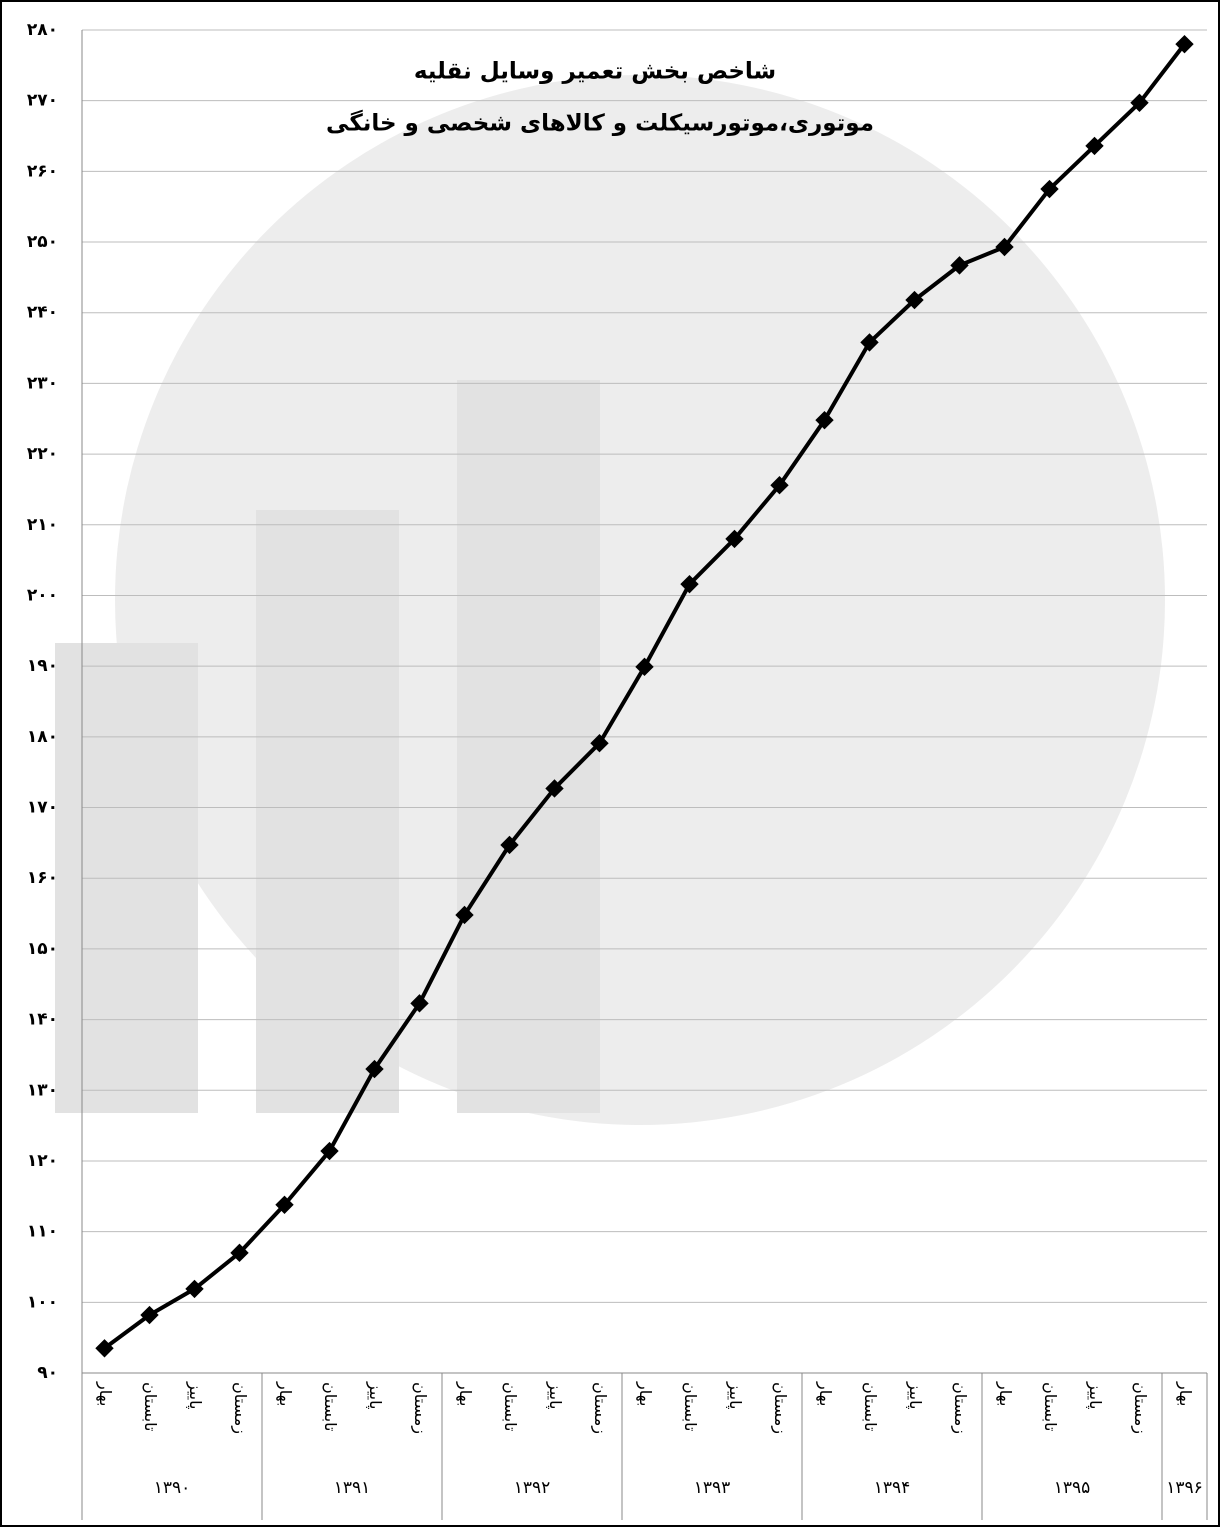 The height and width of the screenshot is (1527, 1220). Describe the element at coordinates (892, 1488) in the screenshot. I see `group-label: ۱۳۹۴` at that location.